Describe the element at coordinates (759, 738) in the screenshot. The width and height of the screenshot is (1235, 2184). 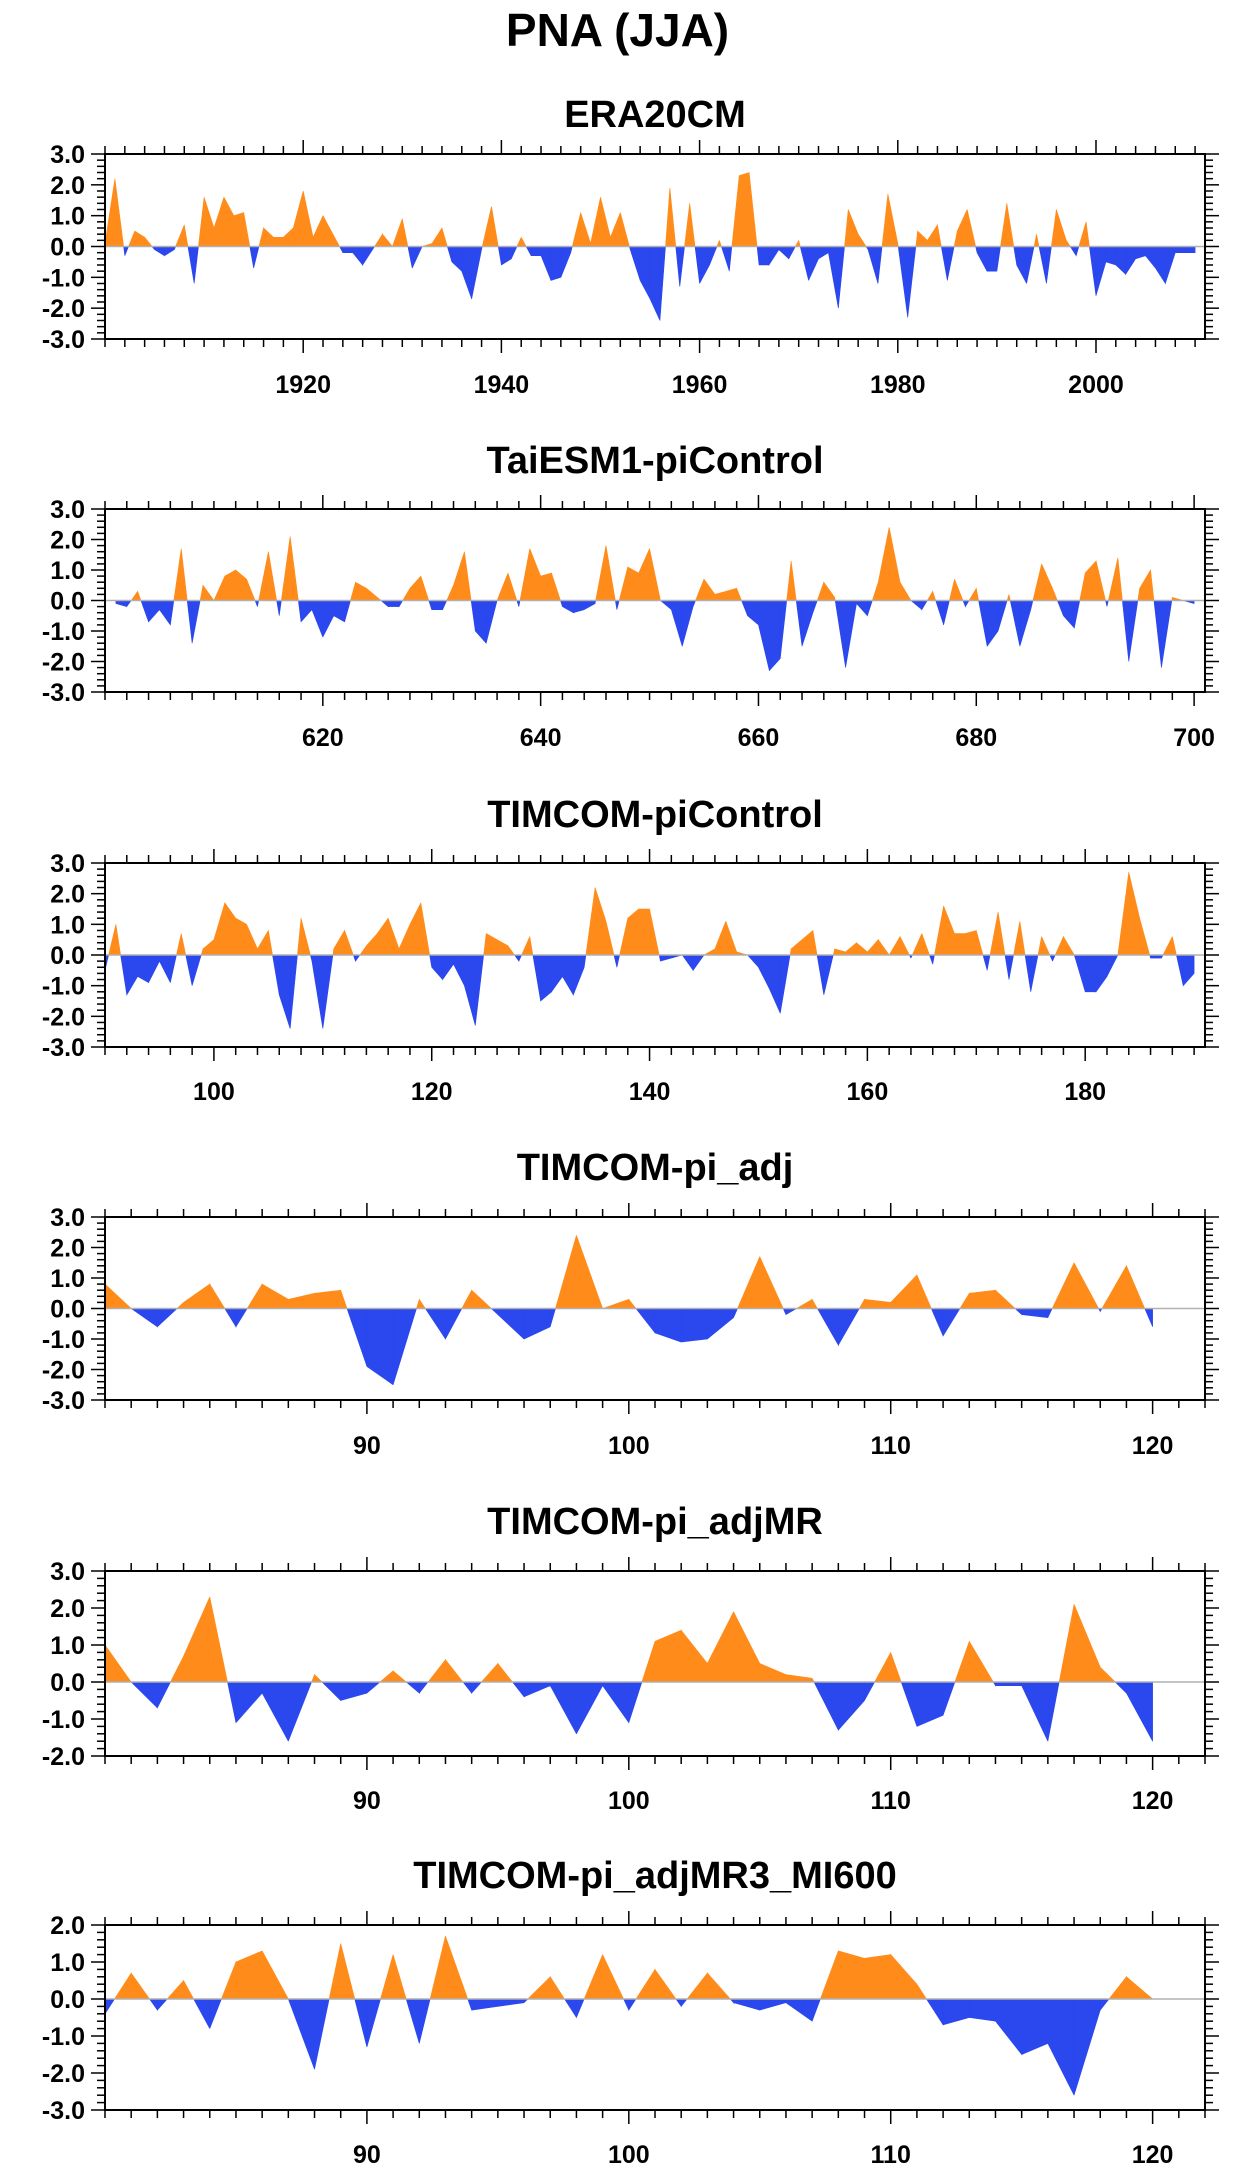
I see `x-tick-label: 660` at that location.